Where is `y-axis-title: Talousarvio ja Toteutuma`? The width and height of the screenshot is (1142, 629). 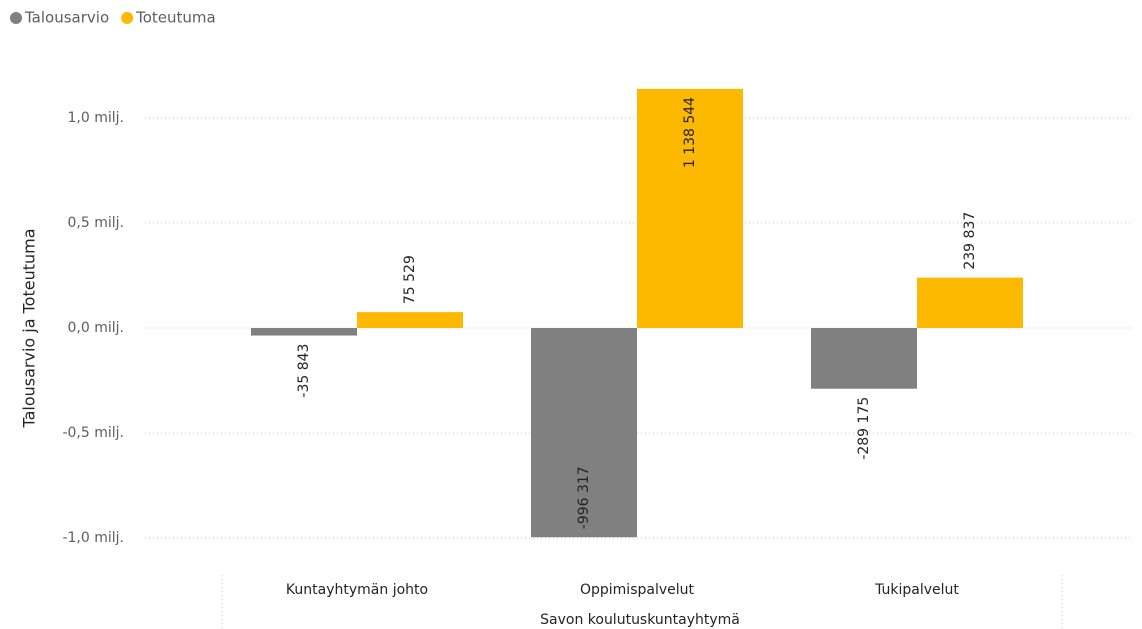
y-axis-title: Talousarvio ja Toteutuma is located at coordinates (29, 328).